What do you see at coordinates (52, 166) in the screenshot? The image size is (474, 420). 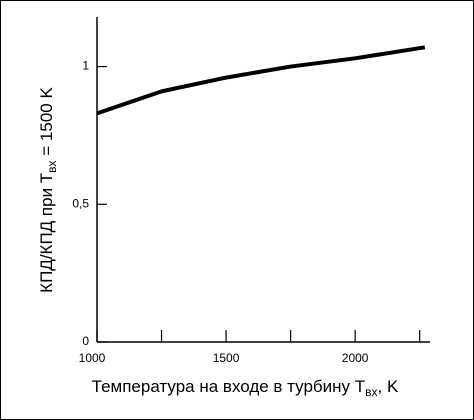 I see `y-title-sub: вх` at bounding box center [52, 166].